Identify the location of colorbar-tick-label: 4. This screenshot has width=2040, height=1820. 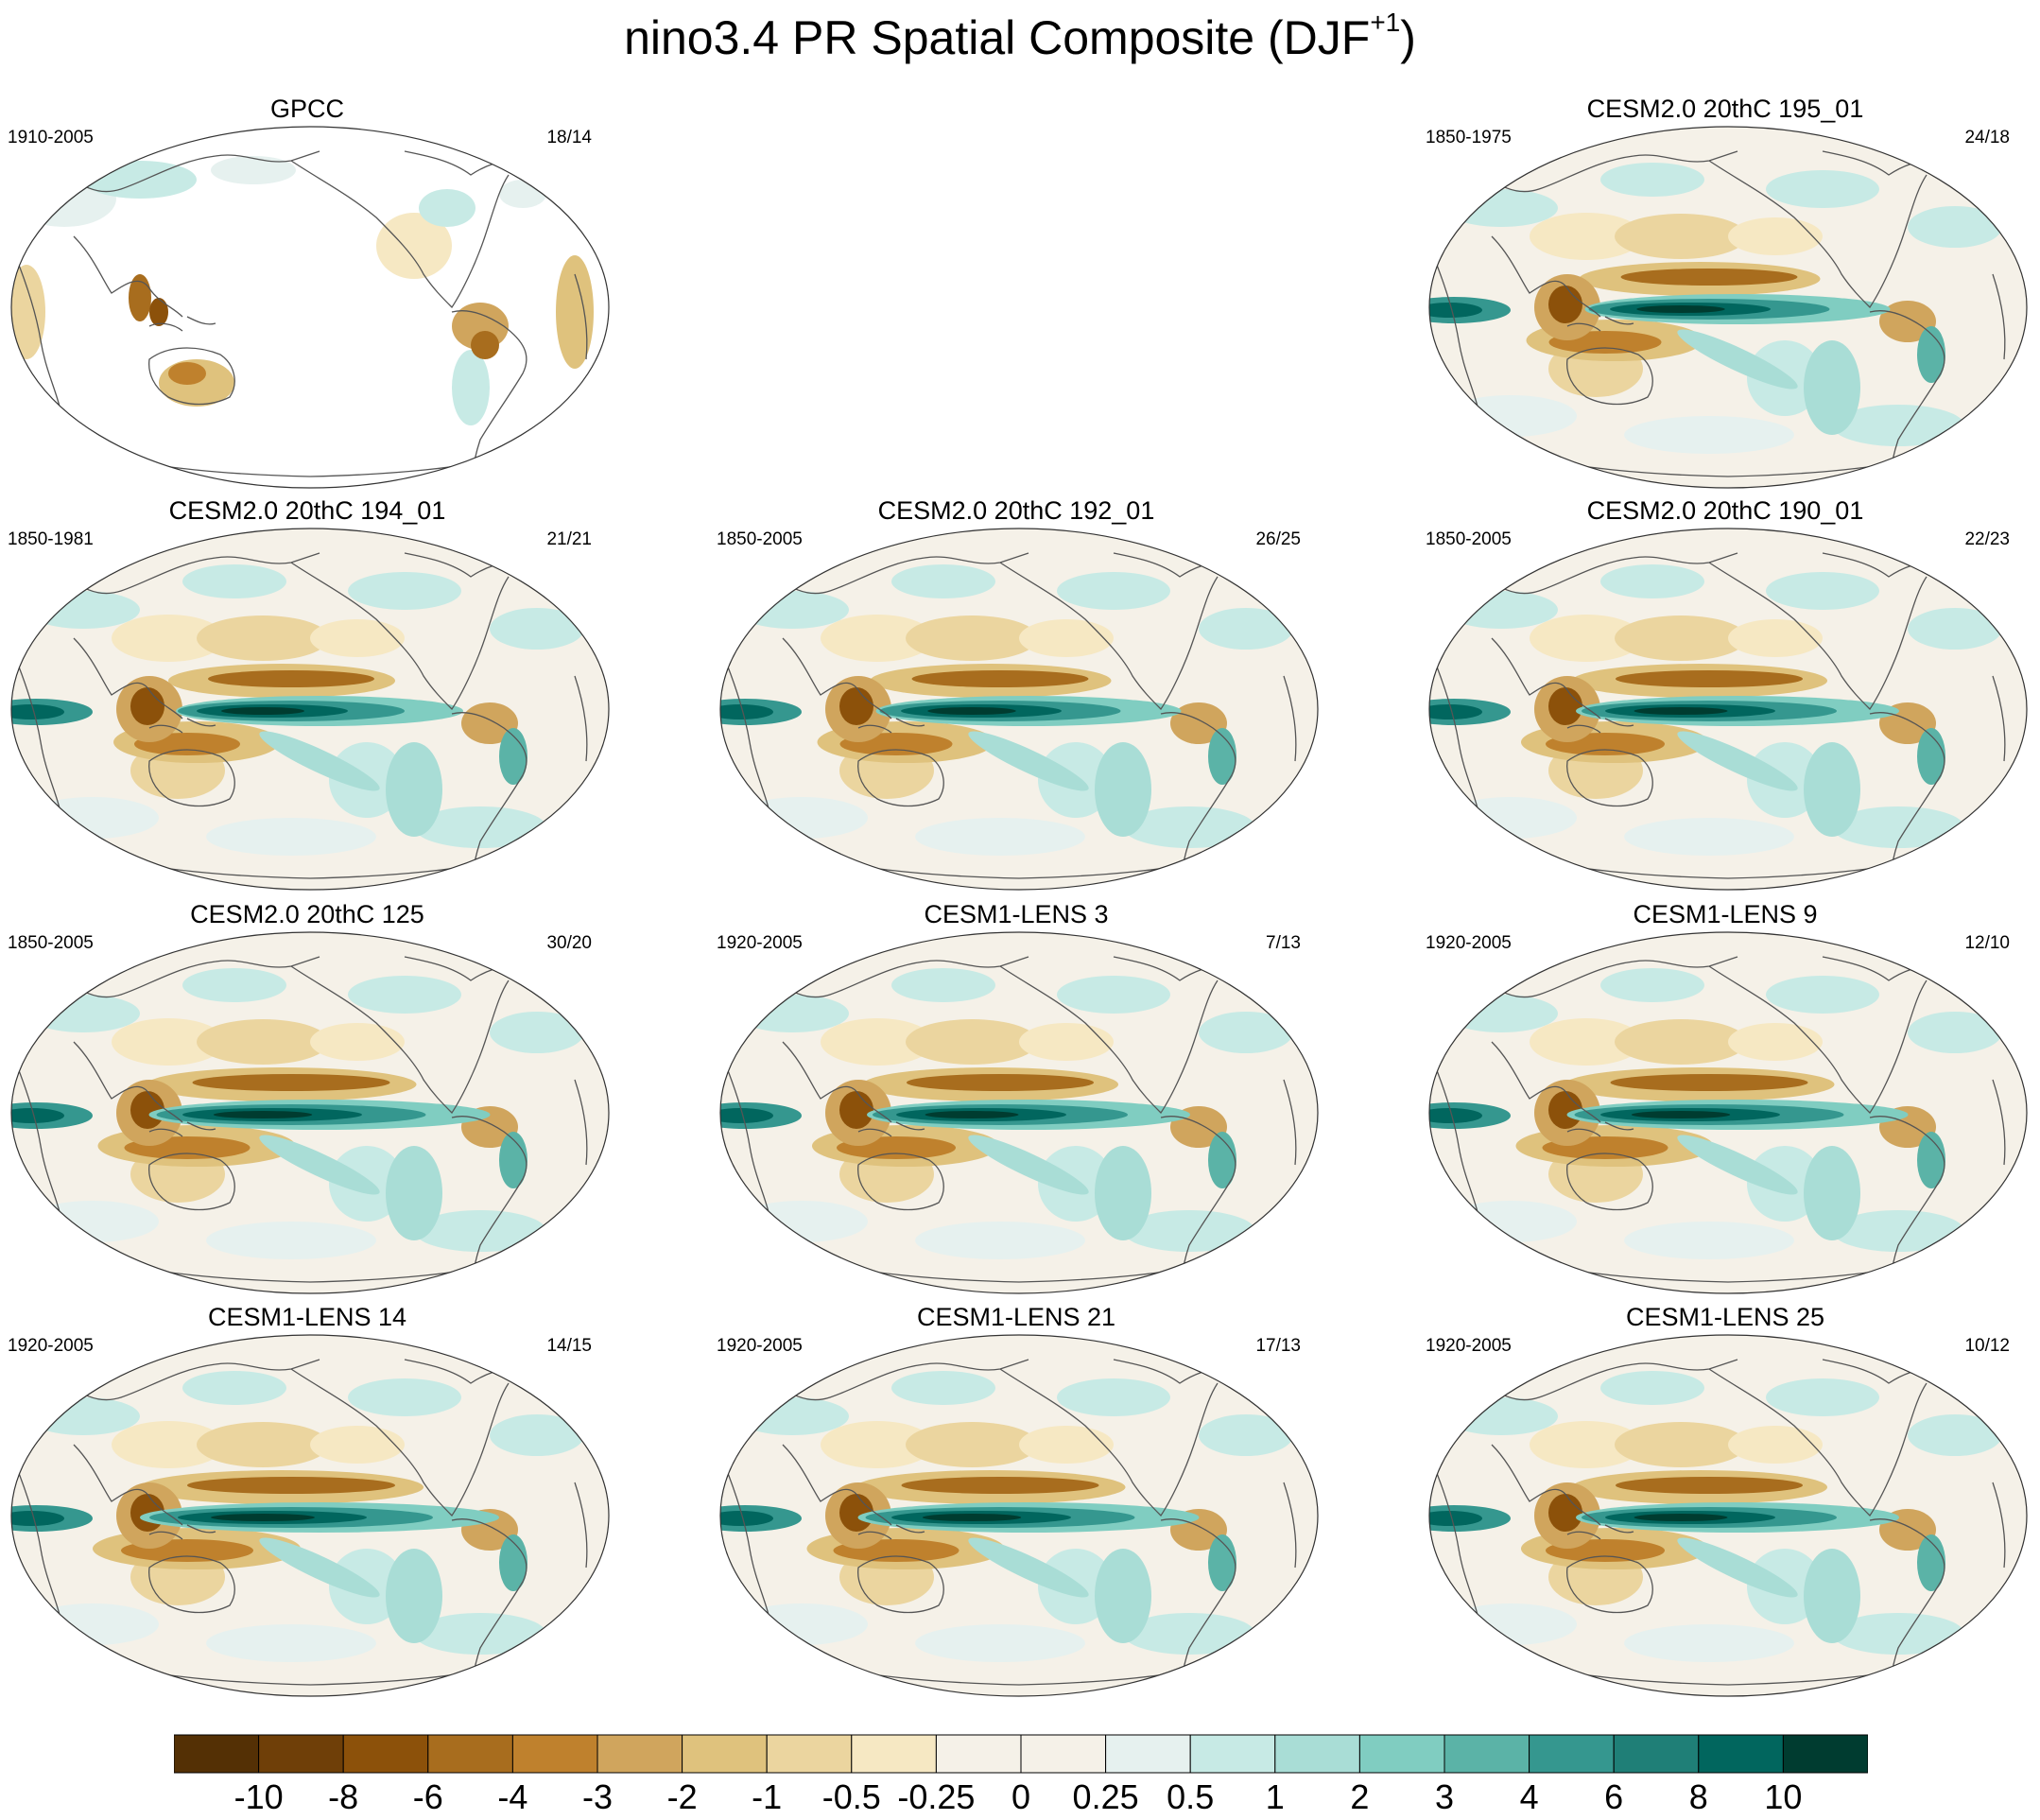
(1529, 1796).